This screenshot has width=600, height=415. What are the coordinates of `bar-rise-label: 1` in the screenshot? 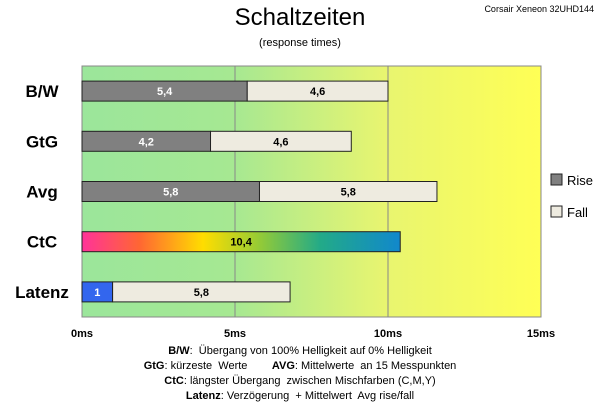 It's located at (97, 293).